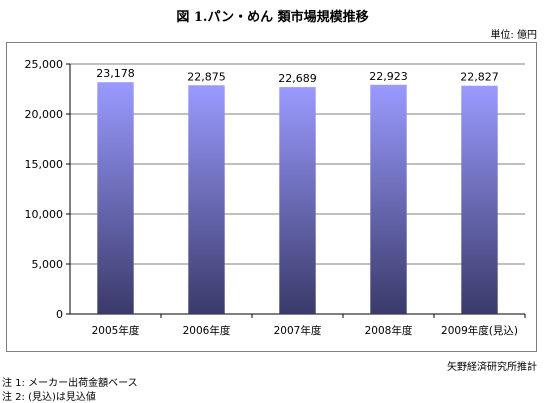 Image resolution: width=545 pixels, height=403 pixels. Describe the element at coordinates (479, 330) in the screenshot. I see `x-tick-label: 2009年度(見込)` at that location.